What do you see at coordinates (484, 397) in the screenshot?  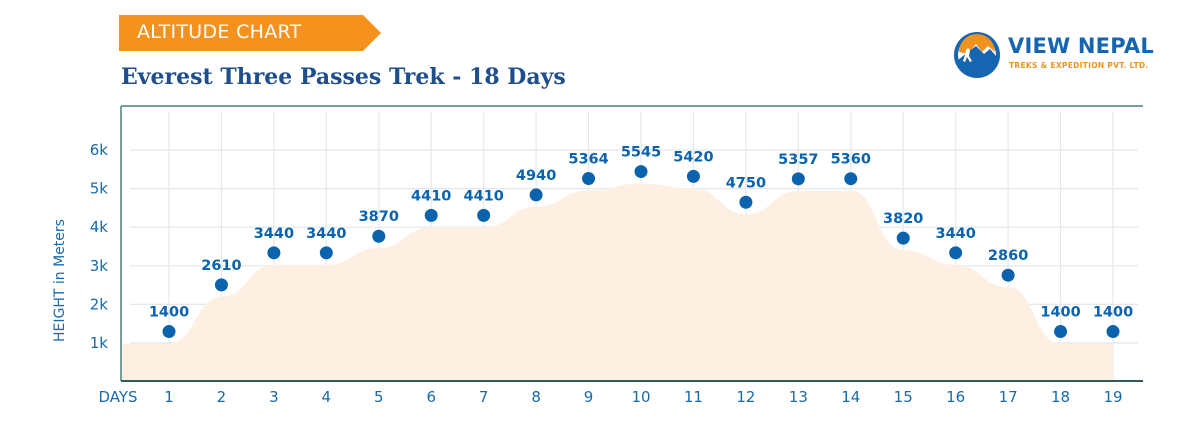 I see `x-tick-label: 7` at bounding box center [484, 397].